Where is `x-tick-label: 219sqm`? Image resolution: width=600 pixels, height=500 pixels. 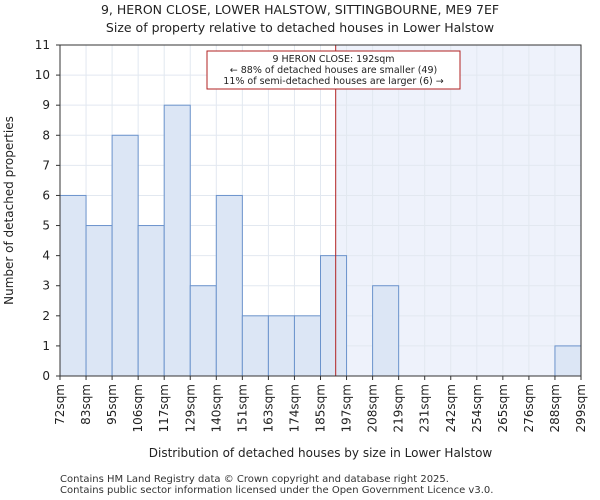 x-tick-label: 219sqm is located at coordinates (399, 408).